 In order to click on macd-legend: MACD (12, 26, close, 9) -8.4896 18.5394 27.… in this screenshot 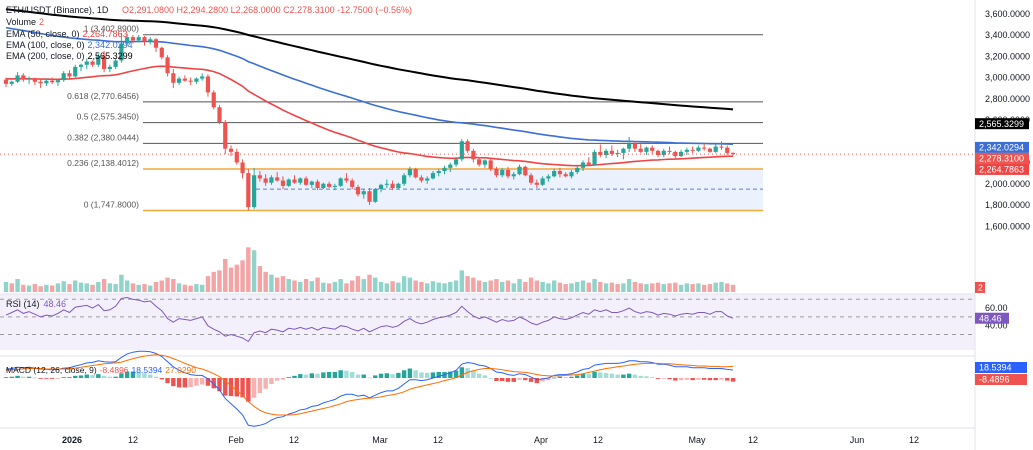, I will do `click(101, 370)`.